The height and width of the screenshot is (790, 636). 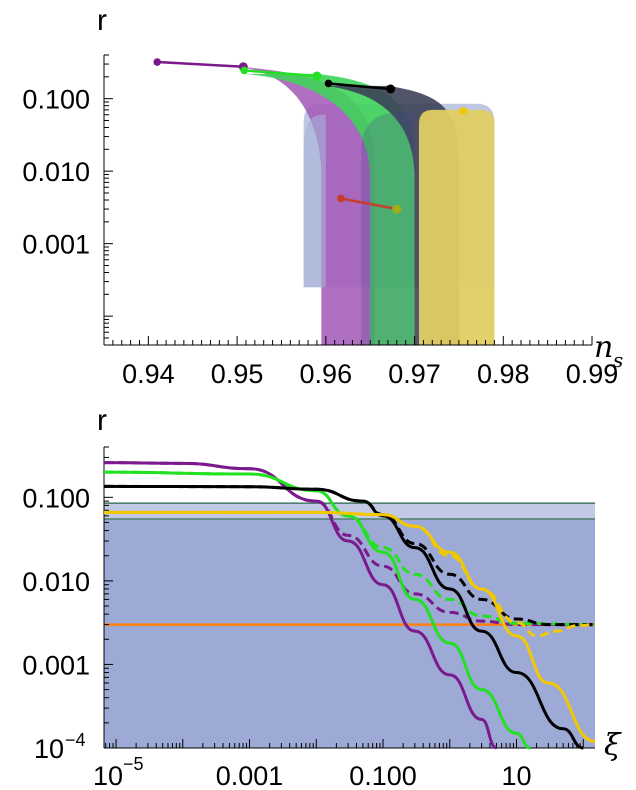 I want to click on x-tick-exponent: −5, so click(x=133, y=764).